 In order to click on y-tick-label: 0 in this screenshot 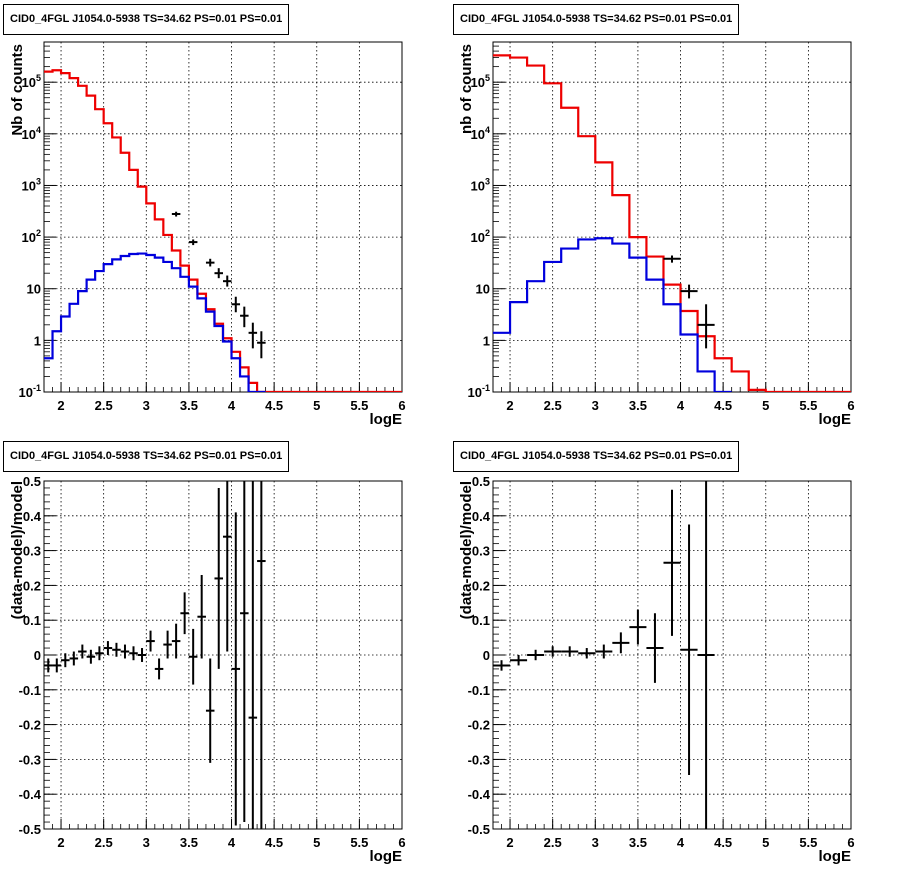, I will do `click(486, 655)`.